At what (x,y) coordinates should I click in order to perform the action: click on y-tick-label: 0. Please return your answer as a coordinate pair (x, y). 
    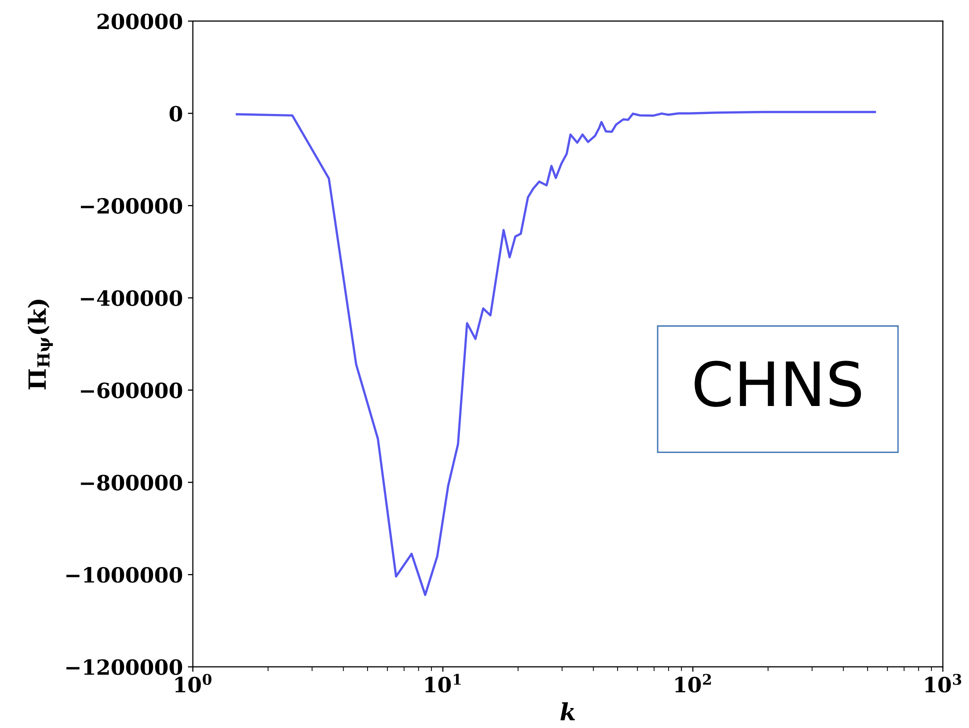
    Looking at the image, I should click on (176, 114).